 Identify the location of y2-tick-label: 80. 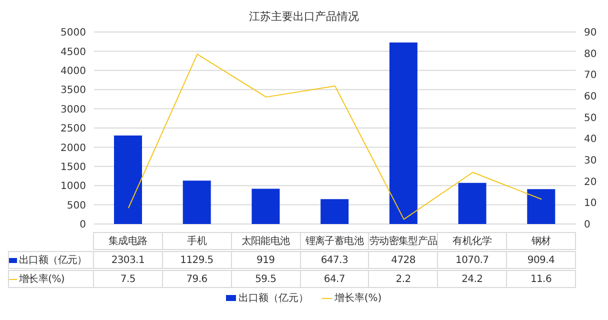
(590, 54).